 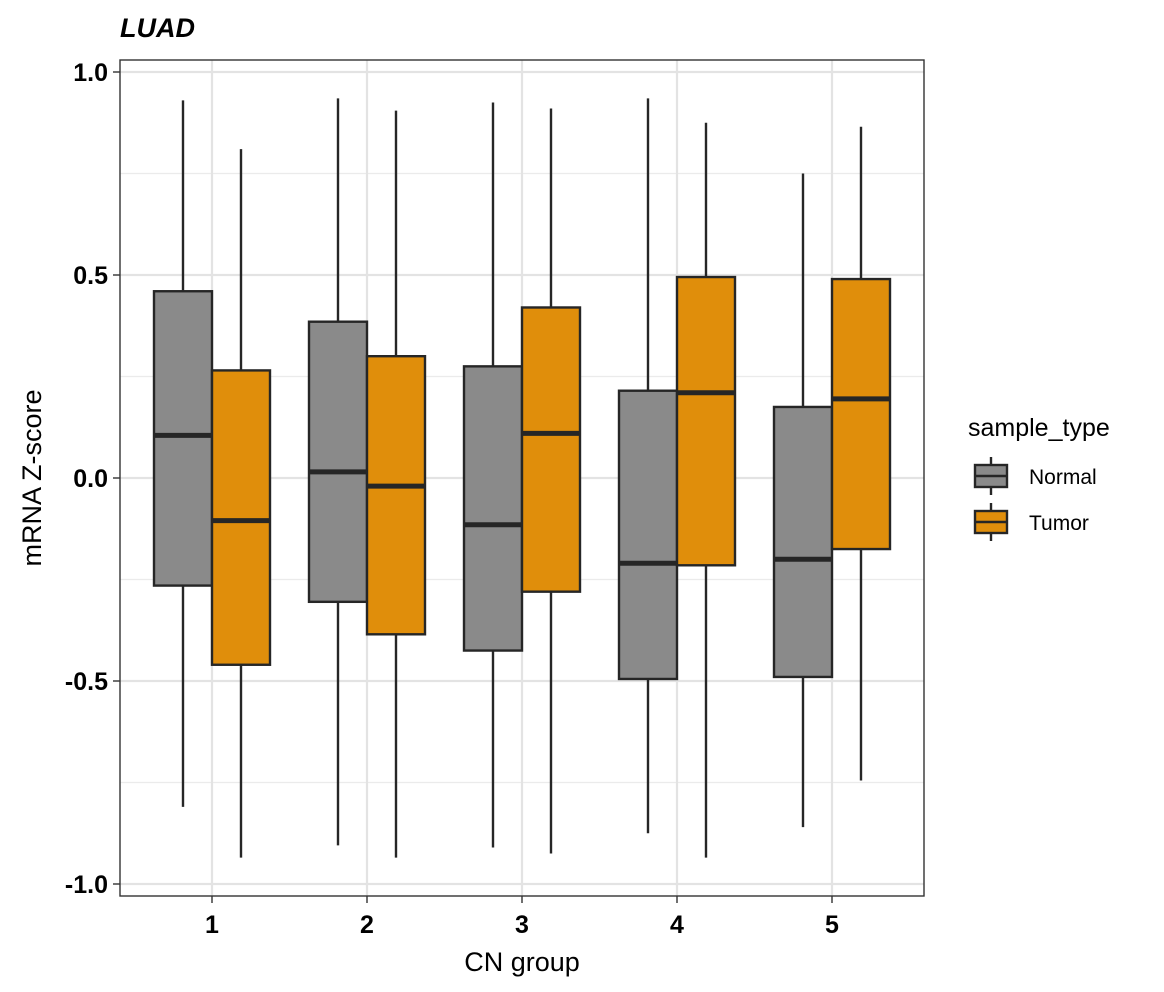 I want to click on y-axis: 1.0 0.5 0.0 -0.5 -1.0, so click(x=92, y=479).